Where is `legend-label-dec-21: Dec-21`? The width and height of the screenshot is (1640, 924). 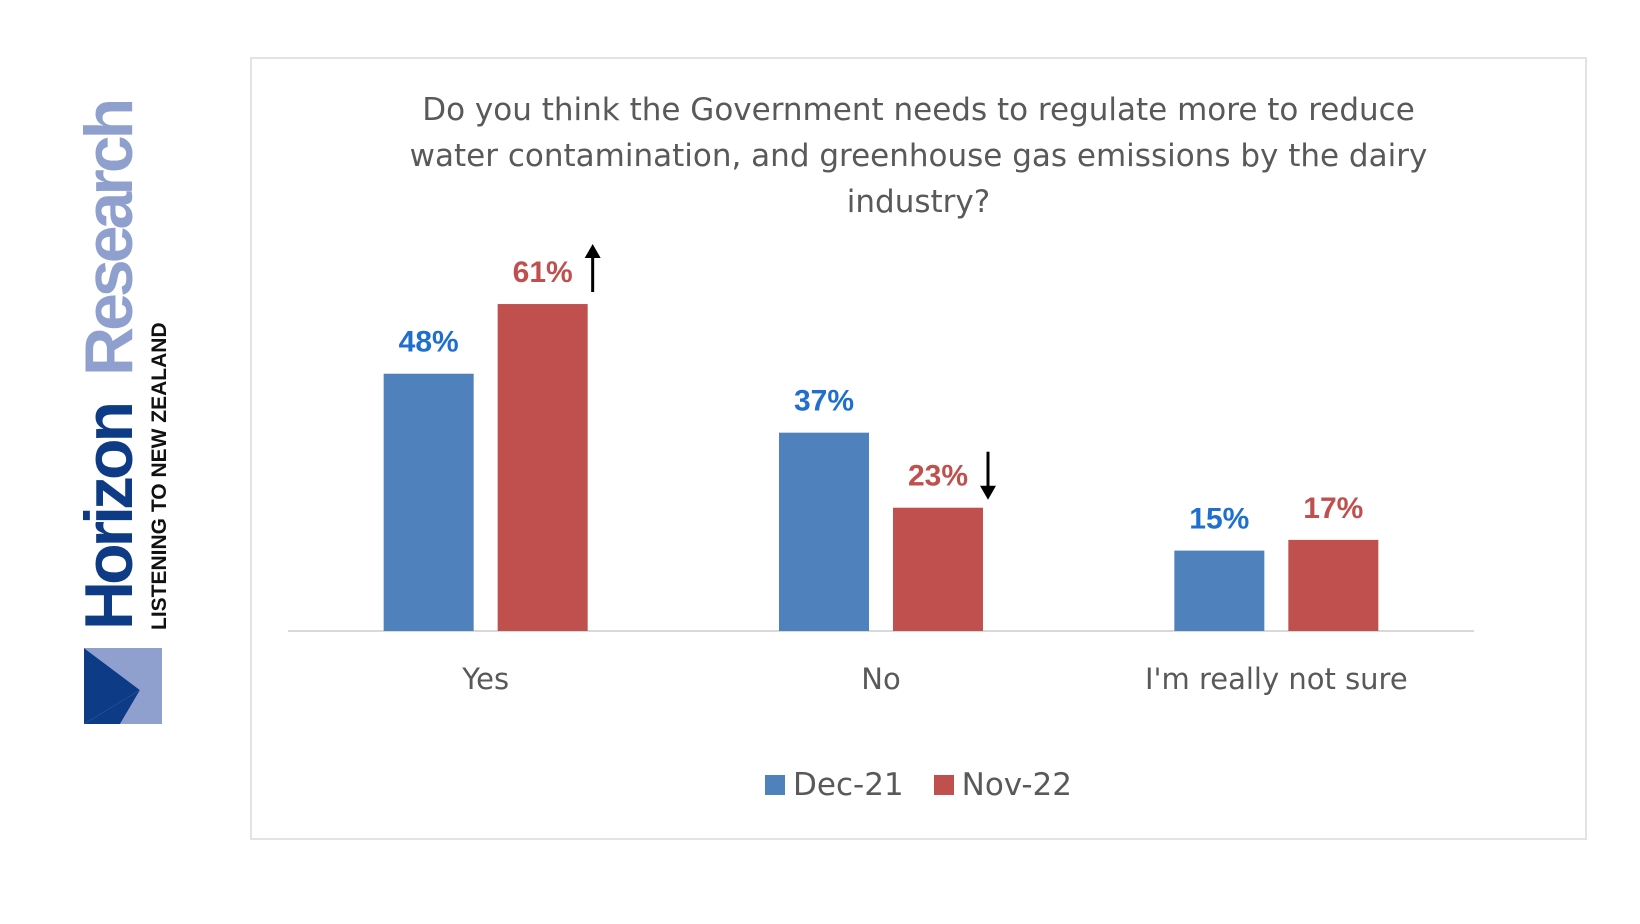
legend-label-dec-21: Dec-21 is located at coordinates (848, 785).